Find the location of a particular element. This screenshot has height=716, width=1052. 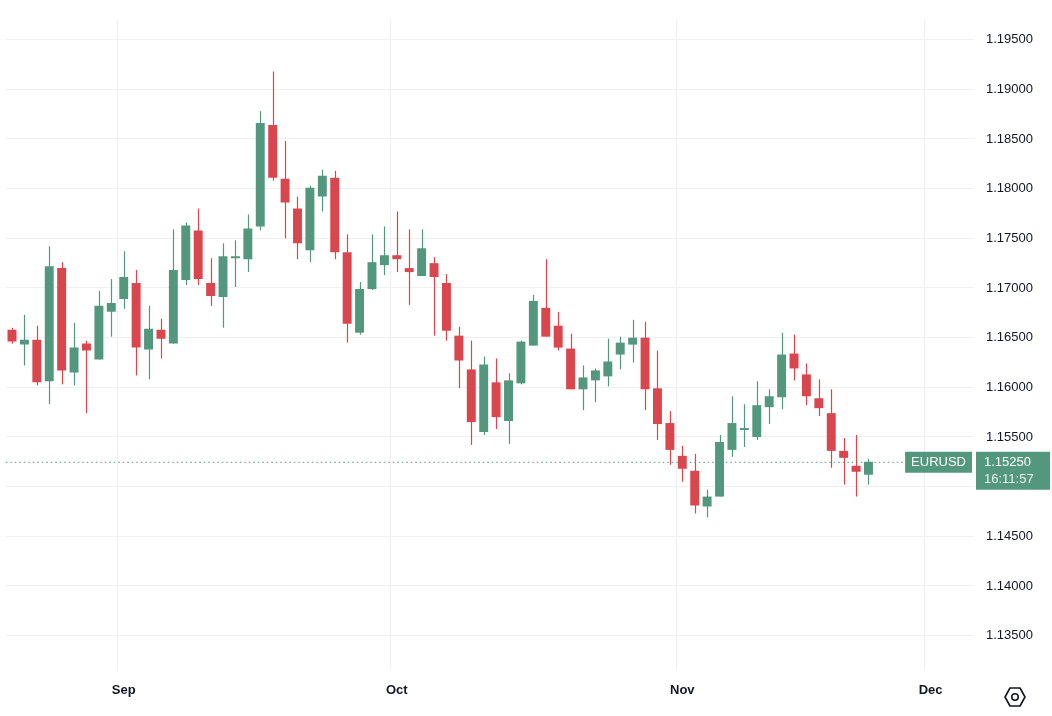

y-tick-label: 1.17500 is located at coordinates (1009, 237).